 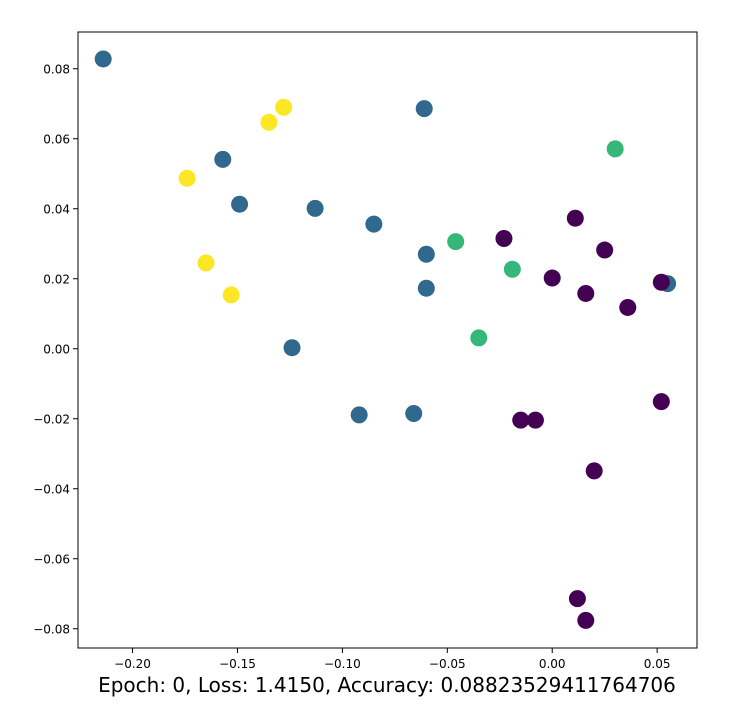 I want to click on y-tick-label: 0.08, so click(x=56, y=69).